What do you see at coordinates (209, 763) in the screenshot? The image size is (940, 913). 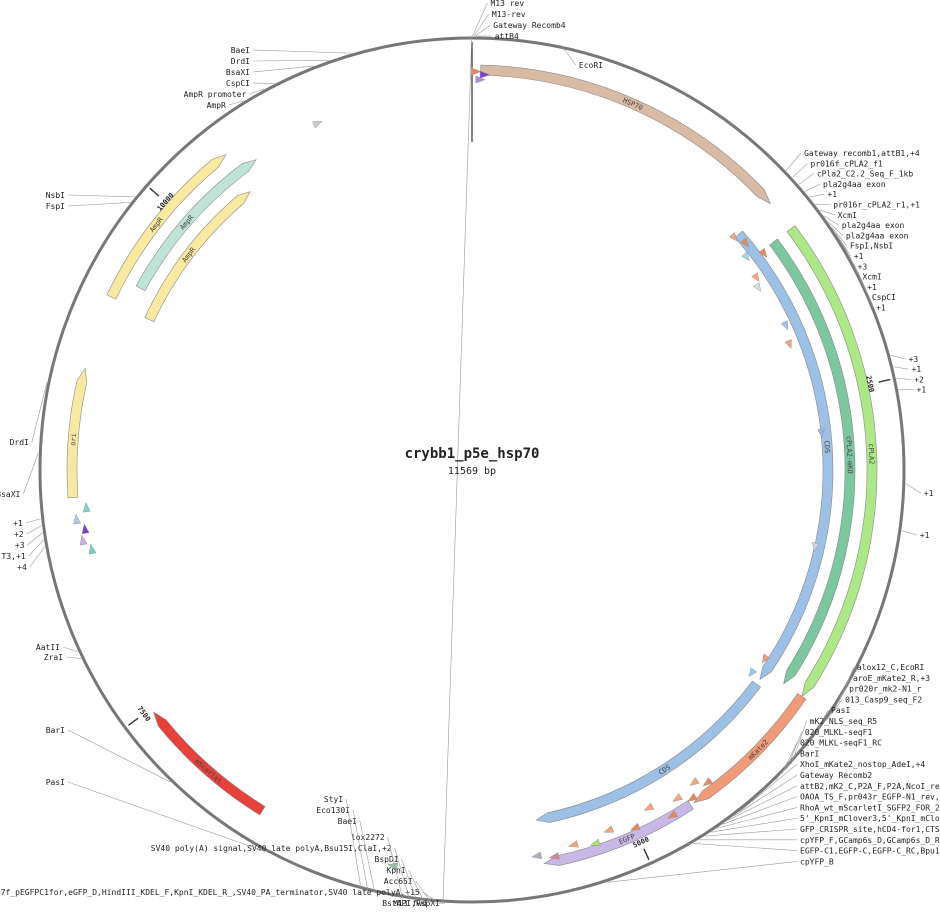 I see `feature-arc-mscarlet` at bounding box center [209, 763].